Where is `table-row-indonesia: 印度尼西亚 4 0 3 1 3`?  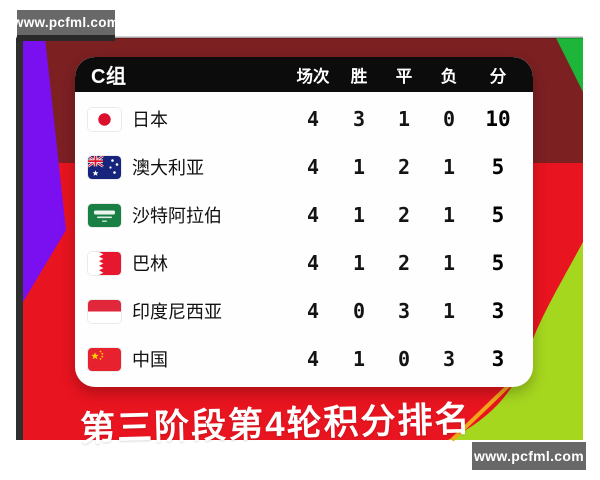
table-row-indonesia: 印度尼西亚 4 0 3 1 3 is located at coordinates (304, 311).